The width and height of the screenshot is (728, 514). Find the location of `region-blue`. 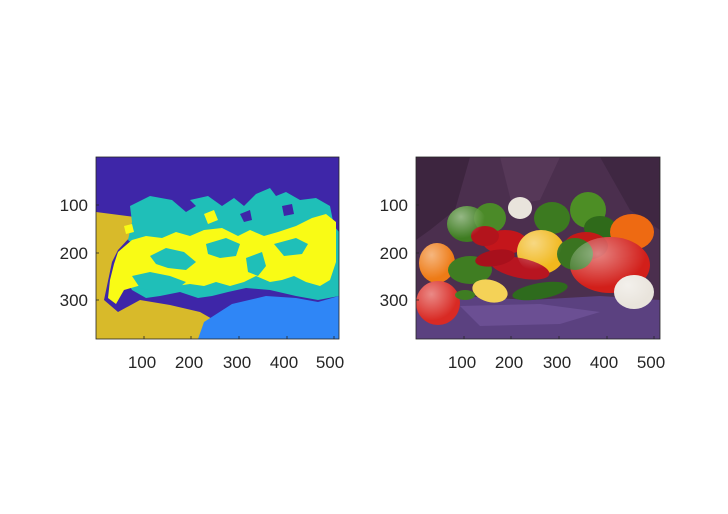

region-blue is located at coordinates (268, 317).